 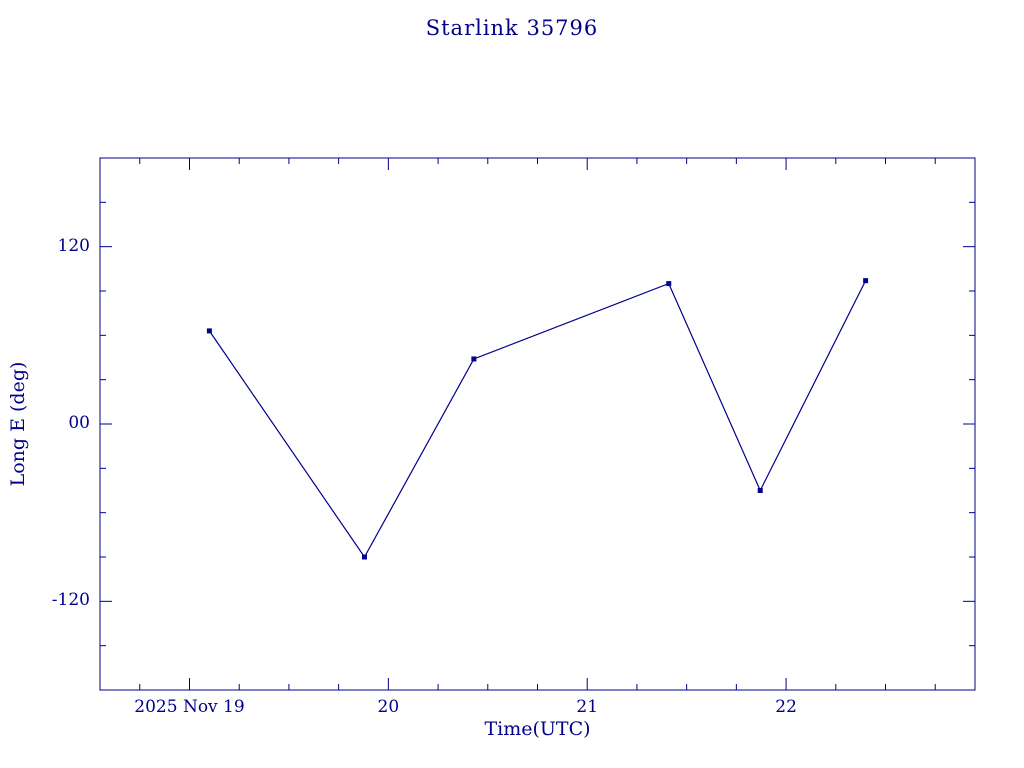 I want to click on x-axis-label: Time(UTC), so click(x=537, y=729).